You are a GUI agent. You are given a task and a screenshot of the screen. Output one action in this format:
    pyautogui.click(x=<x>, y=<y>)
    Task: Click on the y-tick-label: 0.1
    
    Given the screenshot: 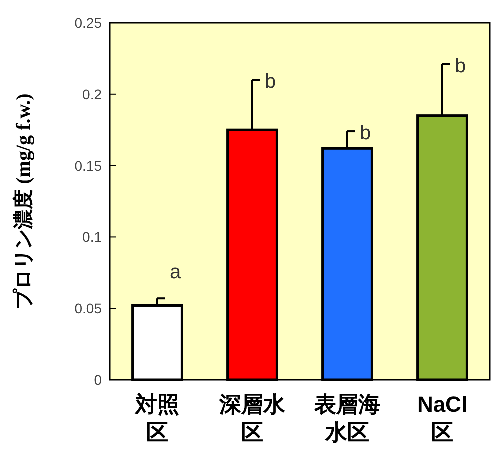 What is the action you would take?
    pyautogui.click(x=92, y=237)
    